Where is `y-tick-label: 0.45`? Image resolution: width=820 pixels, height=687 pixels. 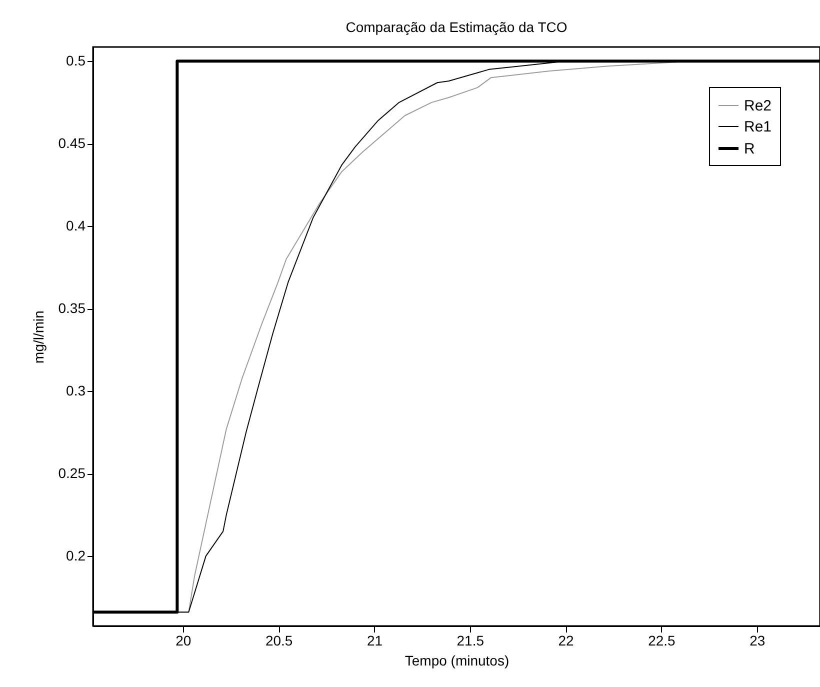 y-tick-label: 0.45 is located at coordinates (72, 143).